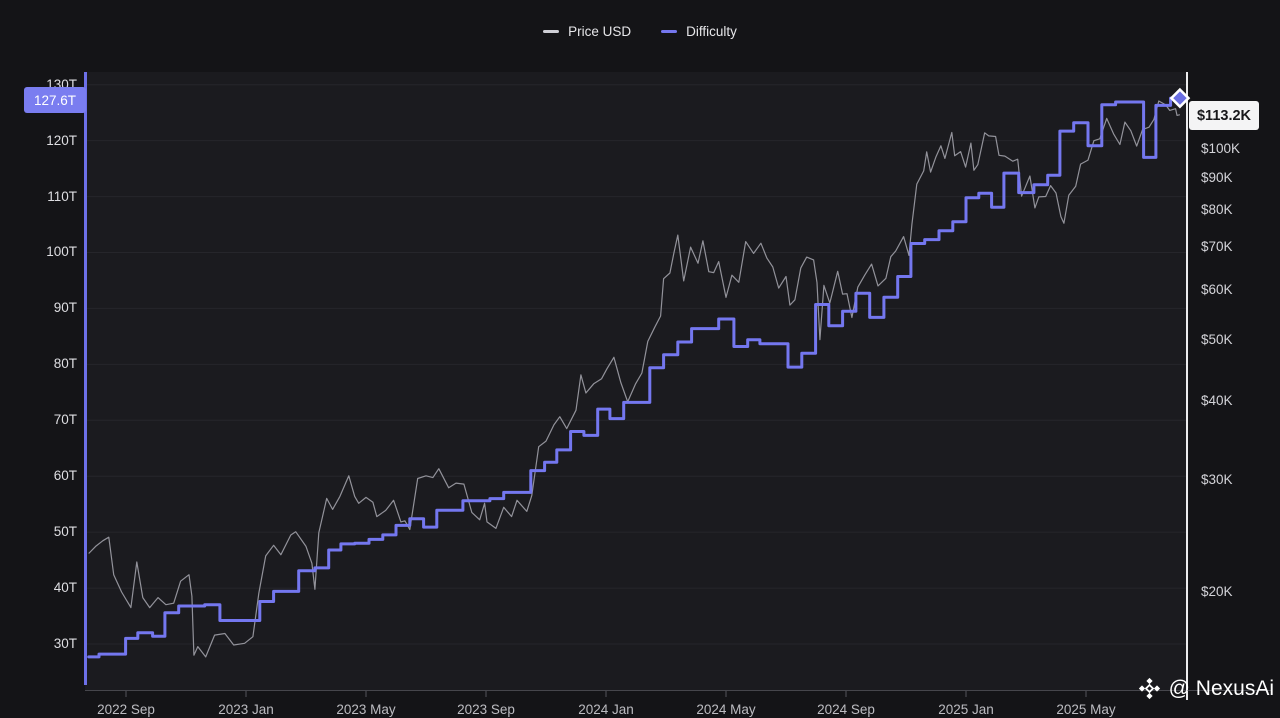 This screenshot has height=718, width=1280. I want to click on right-axis-tick-label: $30K, so click(1217, 480).